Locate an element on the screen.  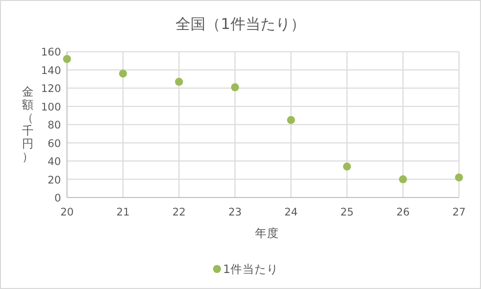
legend-label: 1件当たり is located at coordinates (250, 269).